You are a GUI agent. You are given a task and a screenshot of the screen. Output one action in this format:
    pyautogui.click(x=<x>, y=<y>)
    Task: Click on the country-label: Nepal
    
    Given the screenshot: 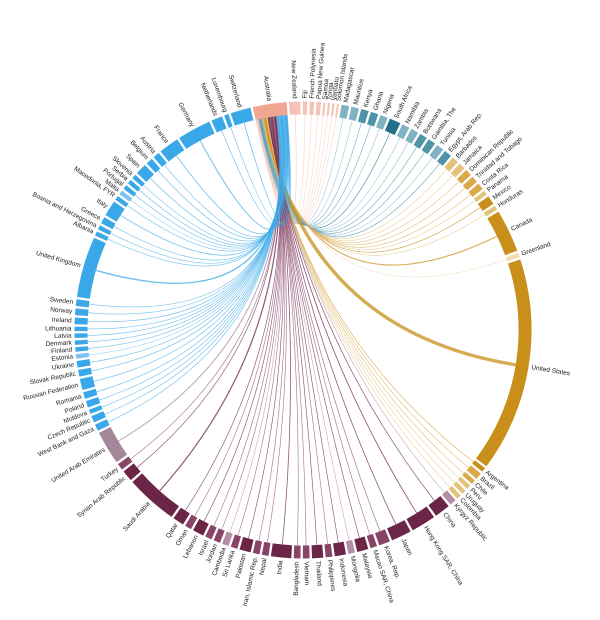 What is the action you would take?
    pyautogui.click(x=264, y=566)
    